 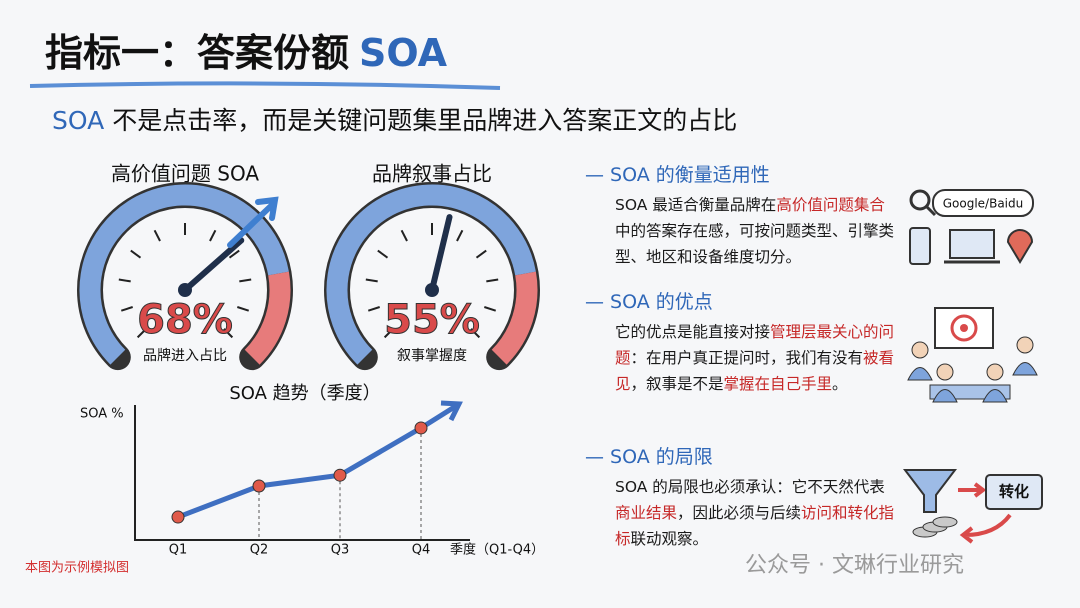 What do you see at coordinates (972, 244) in the screenshot?
I see `laptop-icon` at bounding box center [972, 244].